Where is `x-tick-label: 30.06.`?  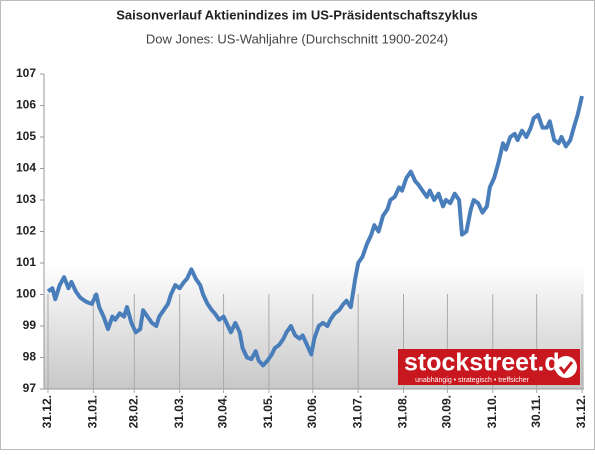 x-tick-label: 30.06. is located at coordinates (312, 411).